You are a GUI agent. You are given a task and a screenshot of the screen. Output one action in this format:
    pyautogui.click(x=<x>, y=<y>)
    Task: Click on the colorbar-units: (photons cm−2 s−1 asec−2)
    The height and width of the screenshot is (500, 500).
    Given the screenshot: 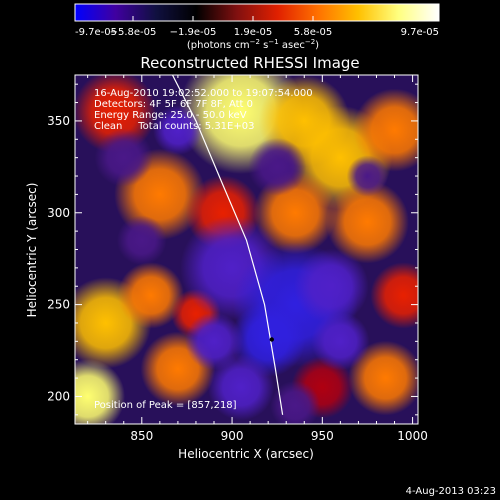 What is the action you would take?
    pyautogui.click(x=253, y=44)
    